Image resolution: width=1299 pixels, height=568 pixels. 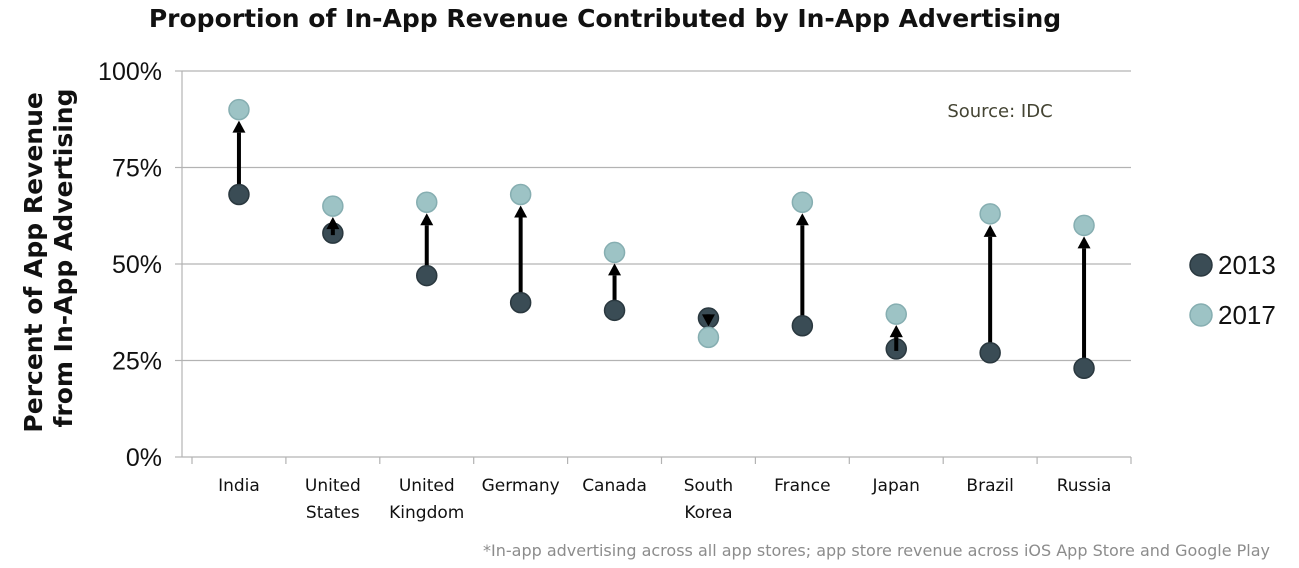 I want to click on x-tick-label: Japan, so click(x=896, y=486).